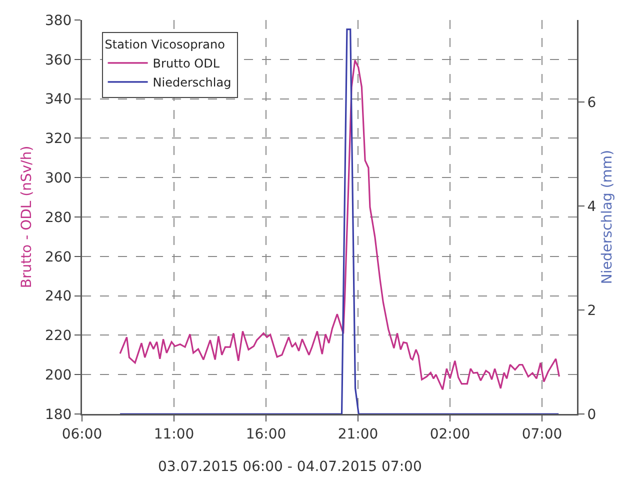  What do you see at coordinates (58, 20) in the screenshot?
I see `y-tick-label: 380` at bounding box center [58, 20].